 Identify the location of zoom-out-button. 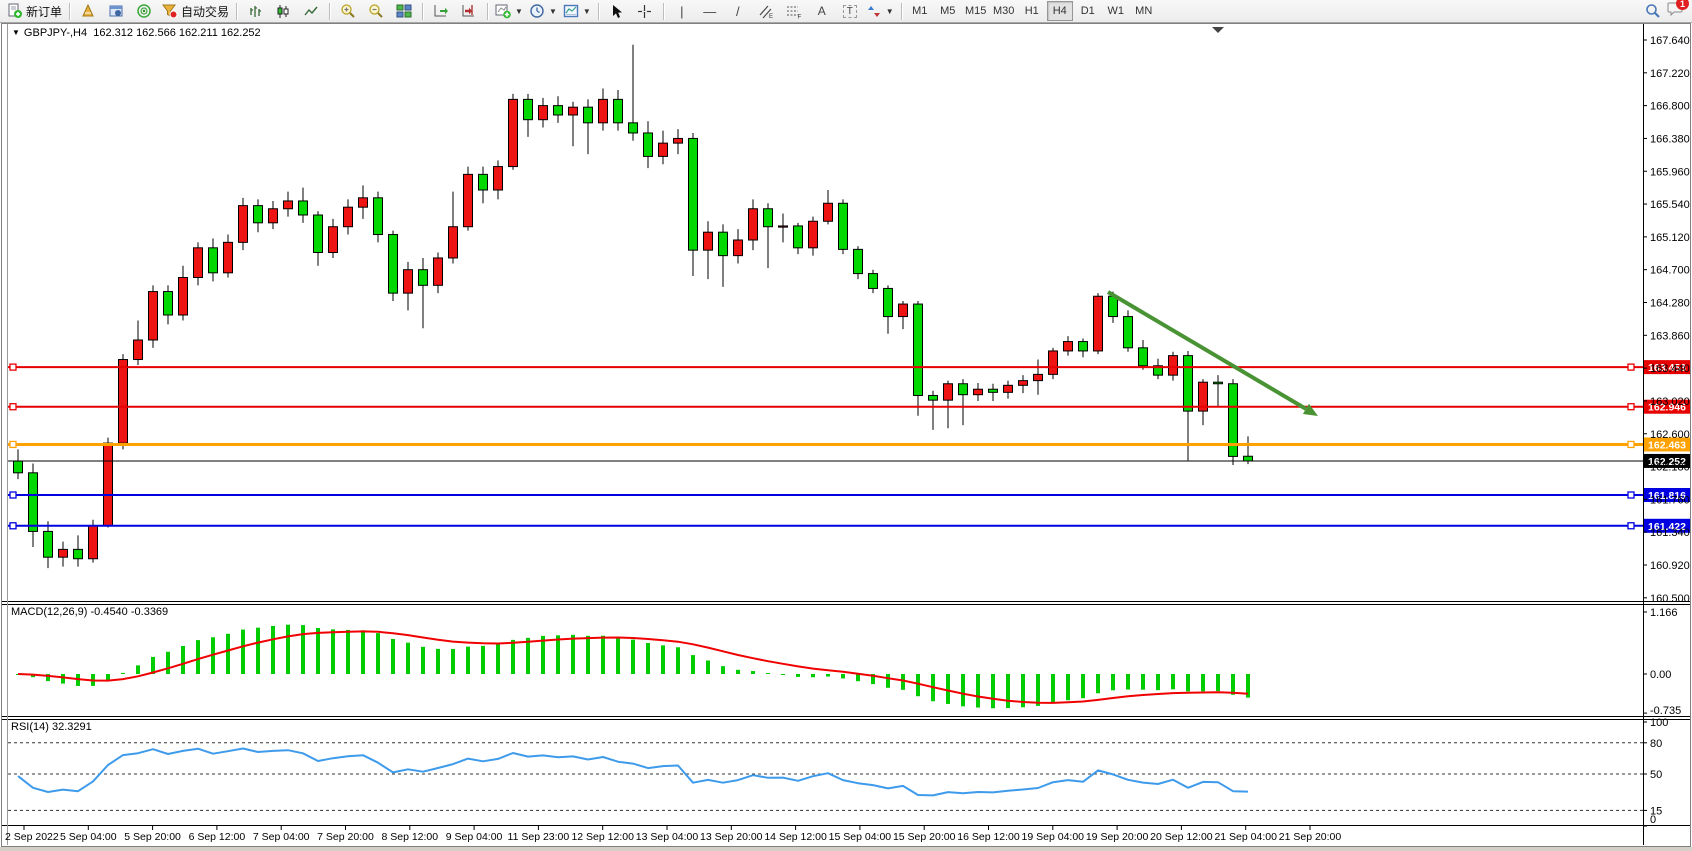
(376, 11).